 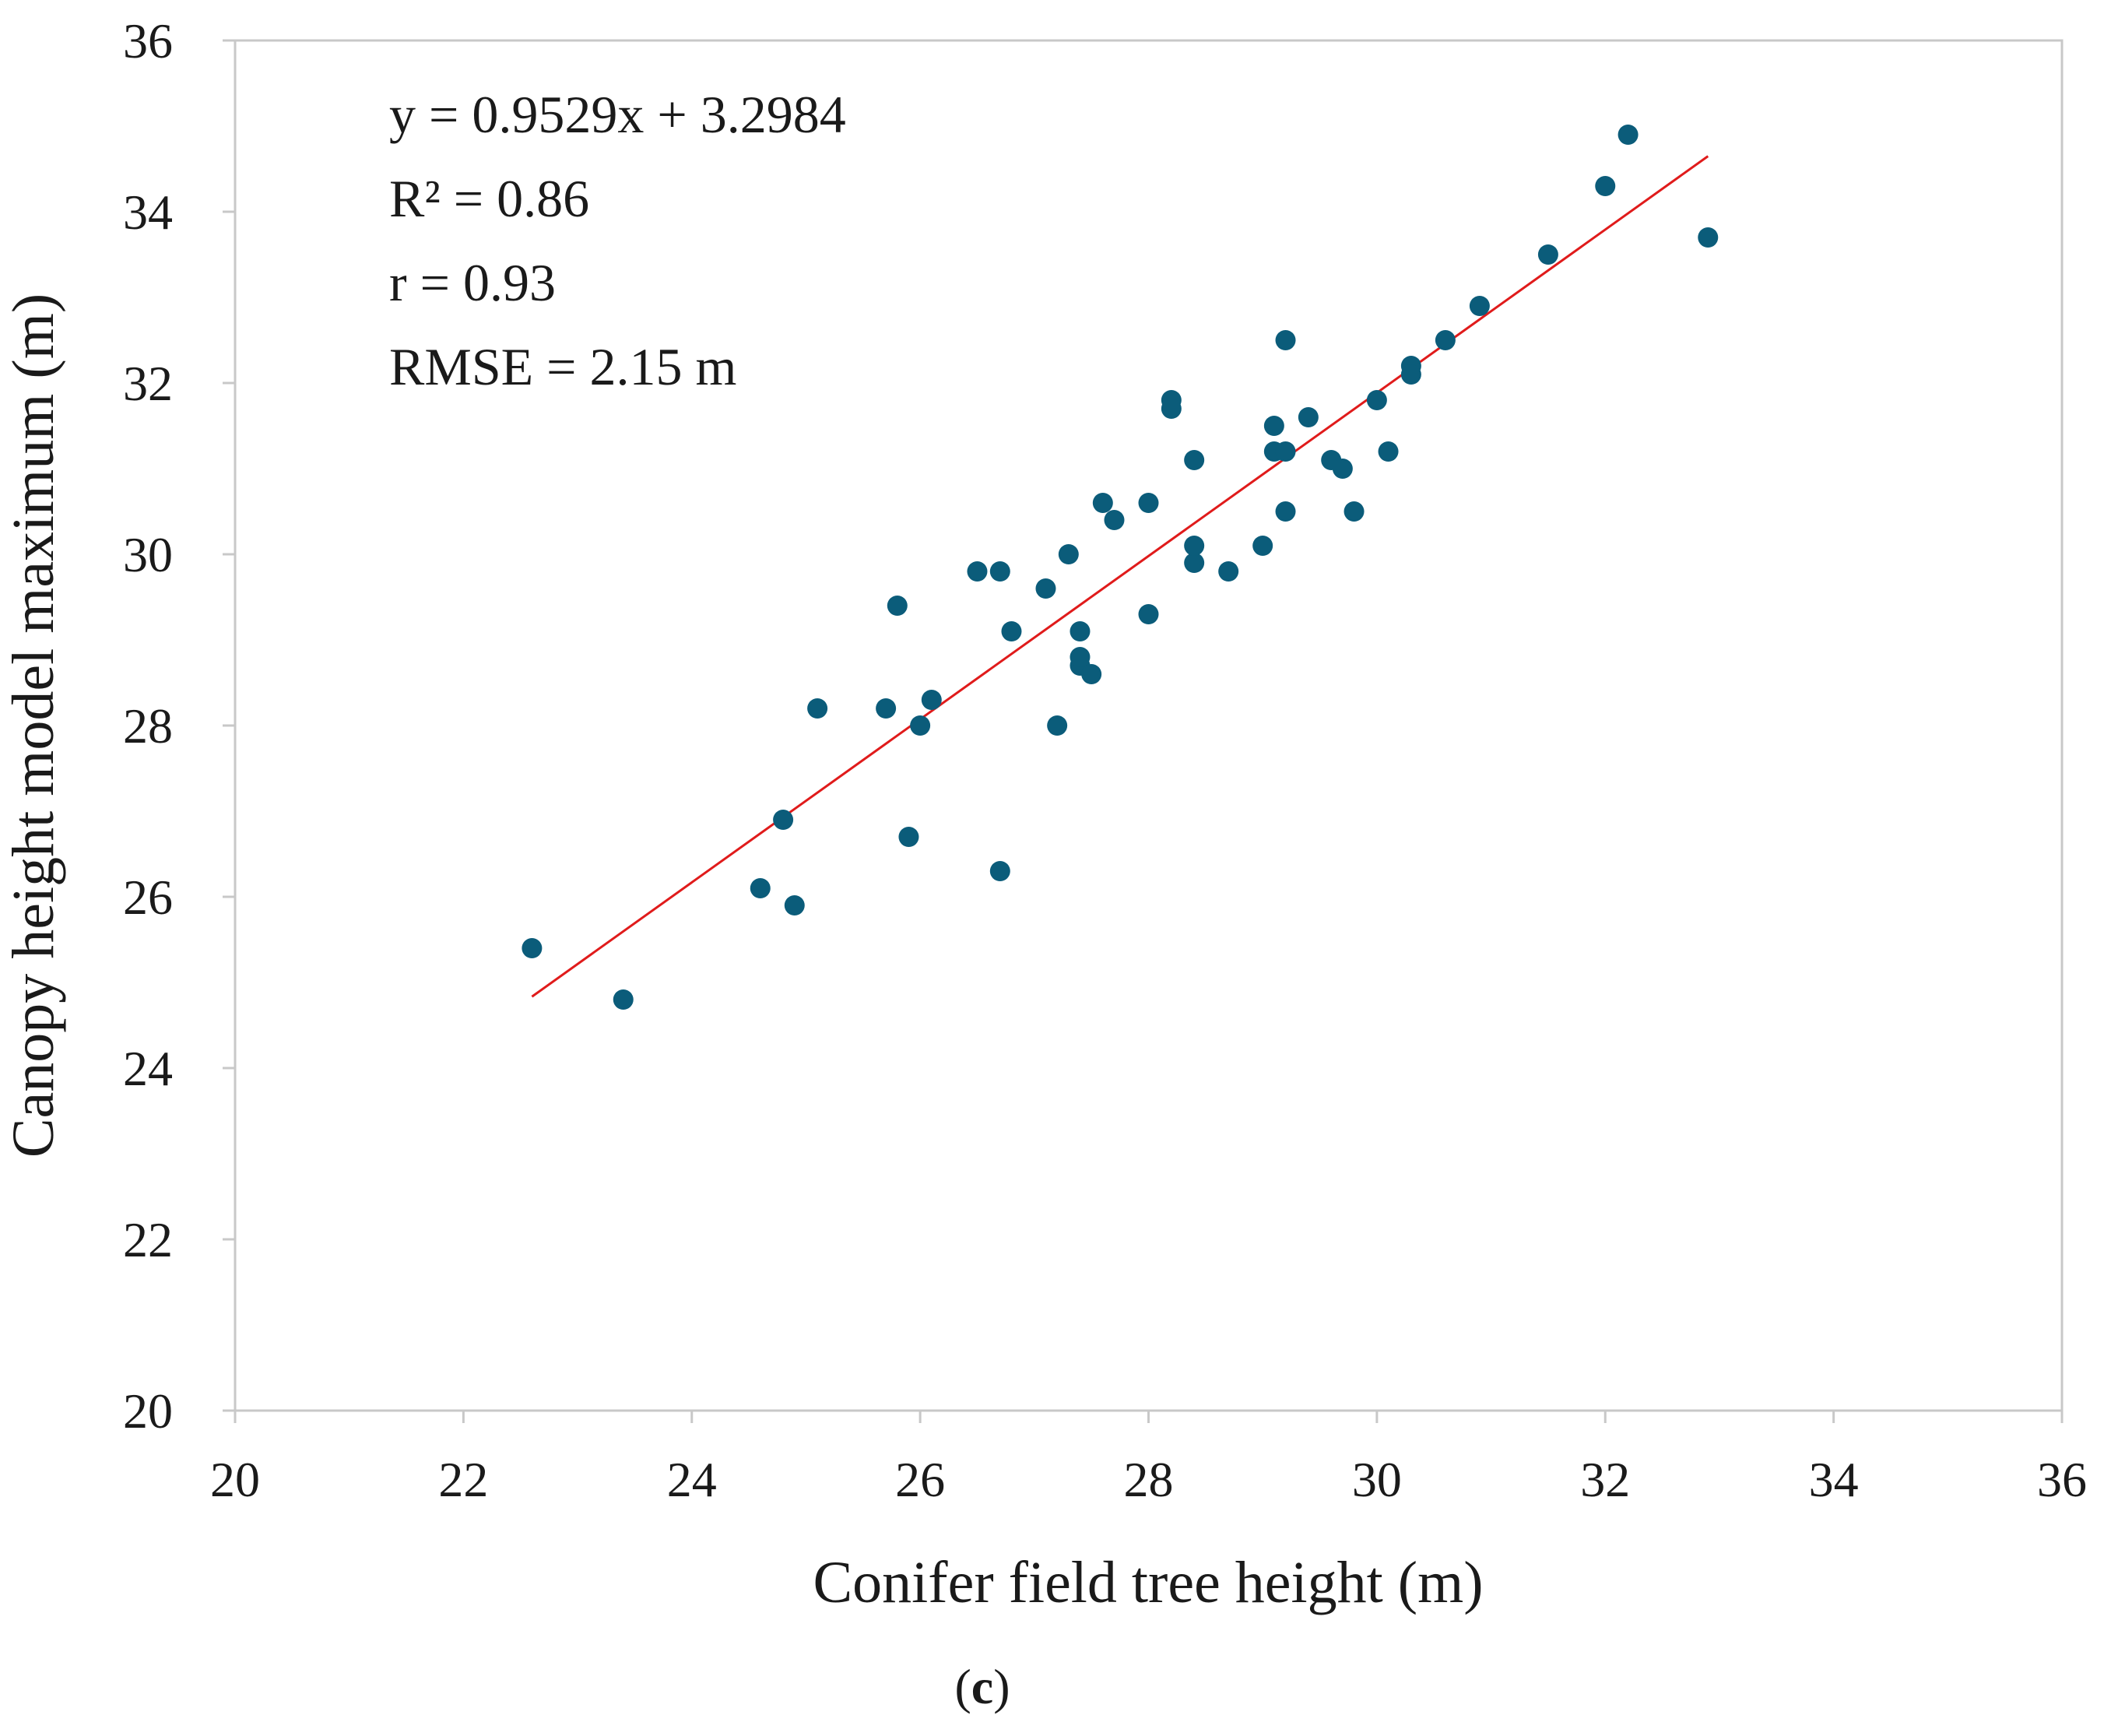 What do you see at coordinates (235, 1479) in the screenshot?
I see `x-tick-label: 20` at bounding box center [235, 1479].